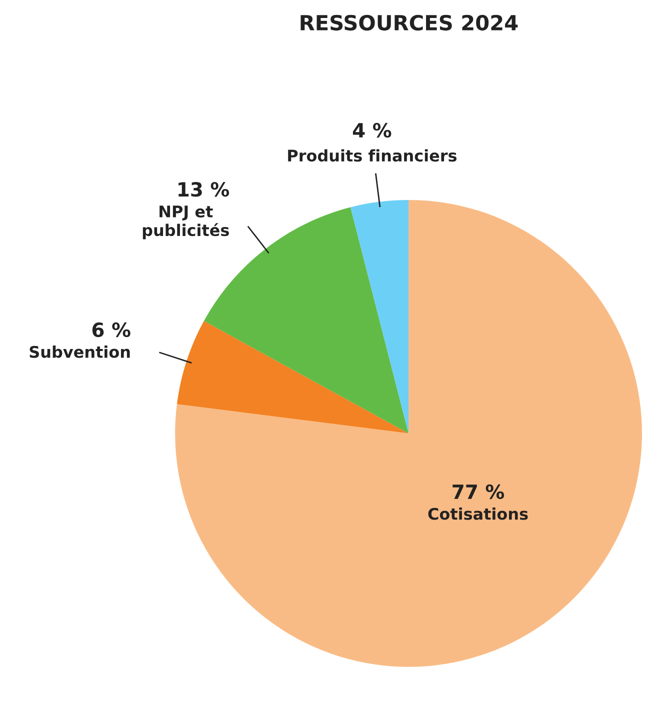 The image size is (670, 701). Describe the element at coordinates (478, 514) in the screenshot. I see `slice-label: Cotisations` at that location.